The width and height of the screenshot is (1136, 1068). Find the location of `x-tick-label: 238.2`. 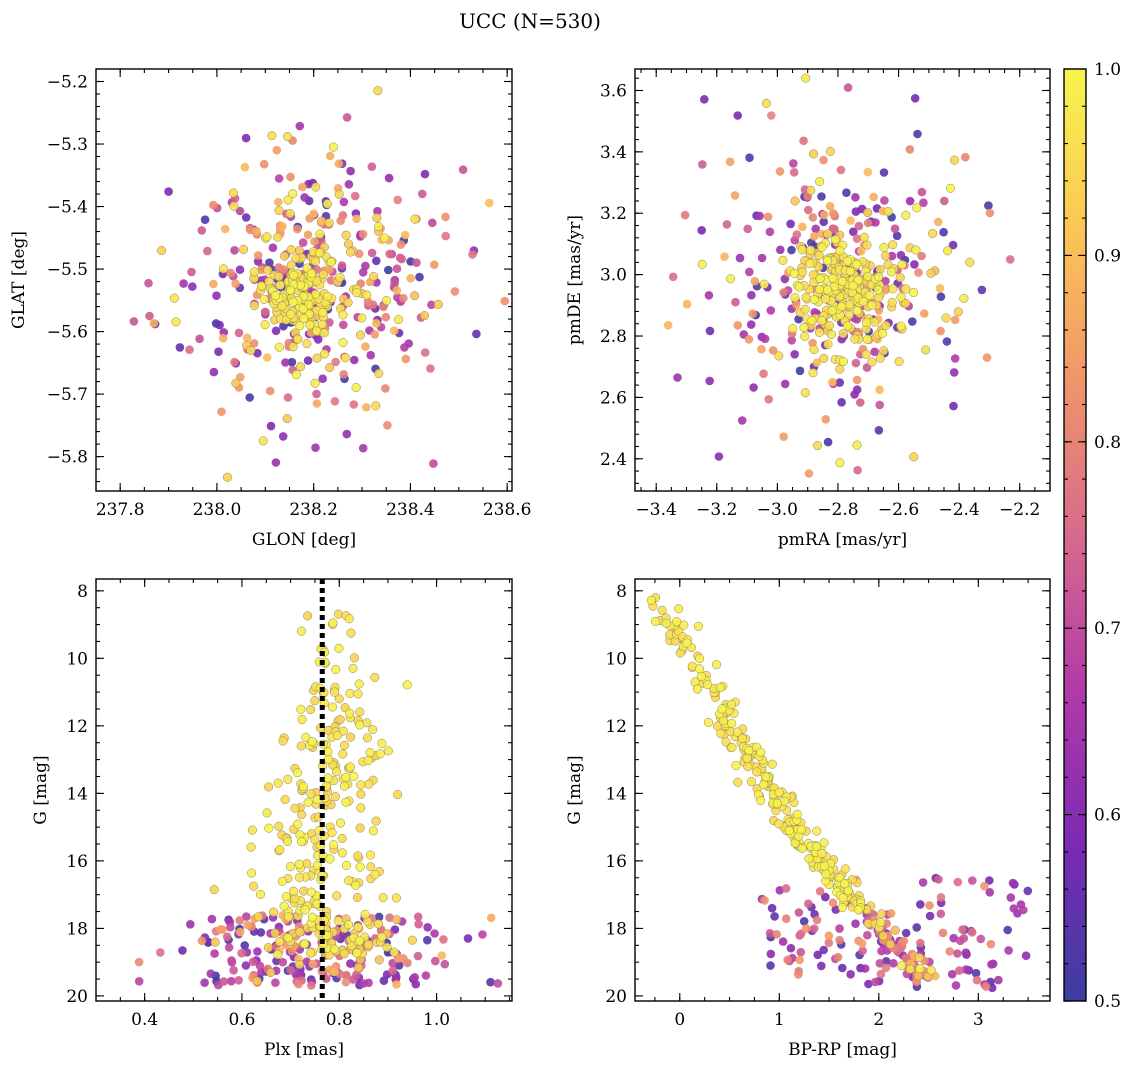

x-tick-label: 238.2 is located at coordinates (313, 510).